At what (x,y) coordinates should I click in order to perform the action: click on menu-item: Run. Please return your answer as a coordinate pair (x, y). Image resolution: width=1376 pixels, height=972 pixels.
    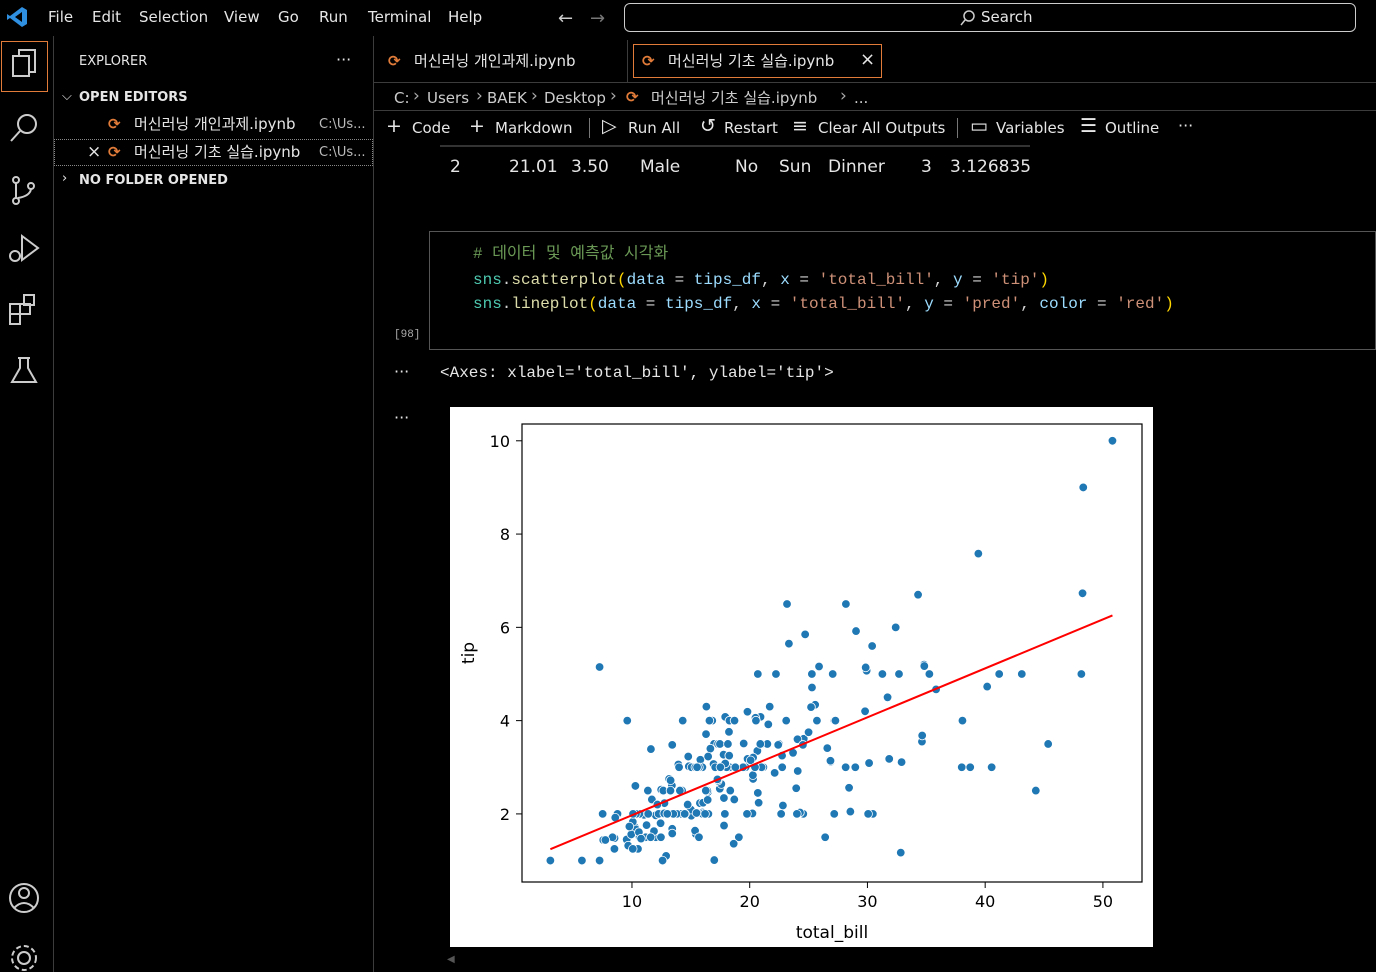
    Looking at the image, I should click on (333, 17).